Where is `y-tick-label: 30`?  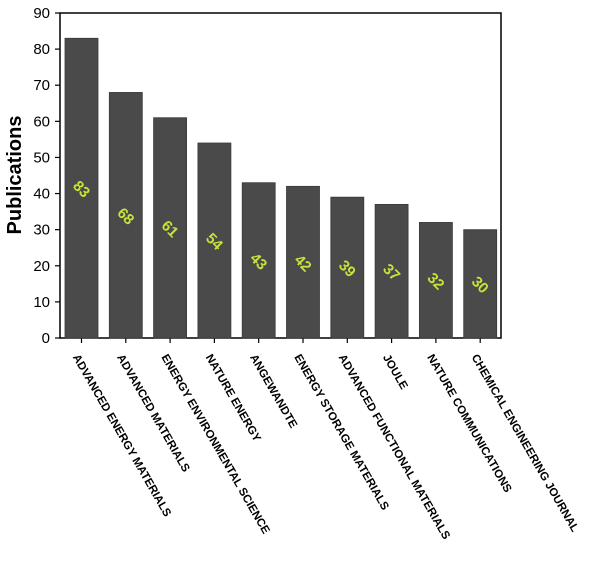
y-tick-label: 30 is located at coordinates (41, 230).